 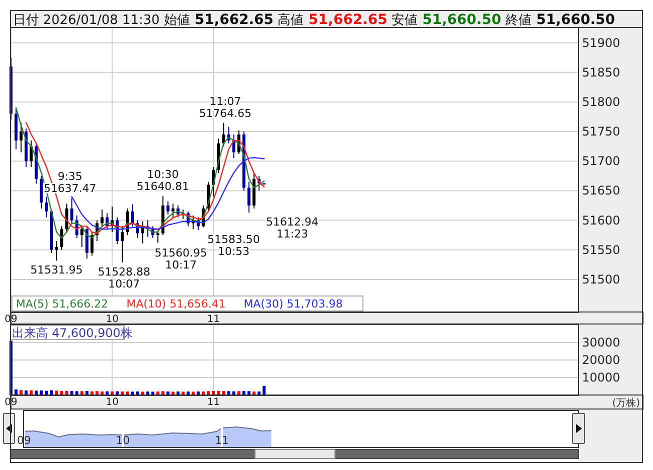 I want to click on annotation: 11:07 51764.65, so click(x=225, y=107).